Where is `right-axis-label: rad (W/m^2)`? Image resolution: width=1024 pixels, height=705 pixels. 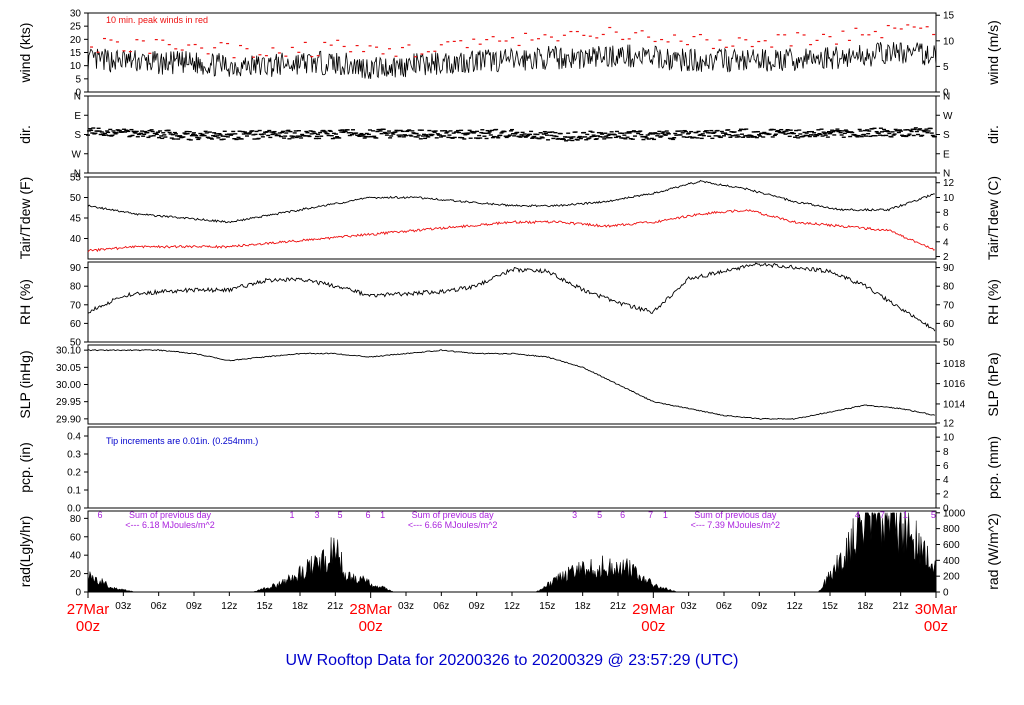
right-axis-label: rad (W/m^2) is located at coordinates (993, 551).